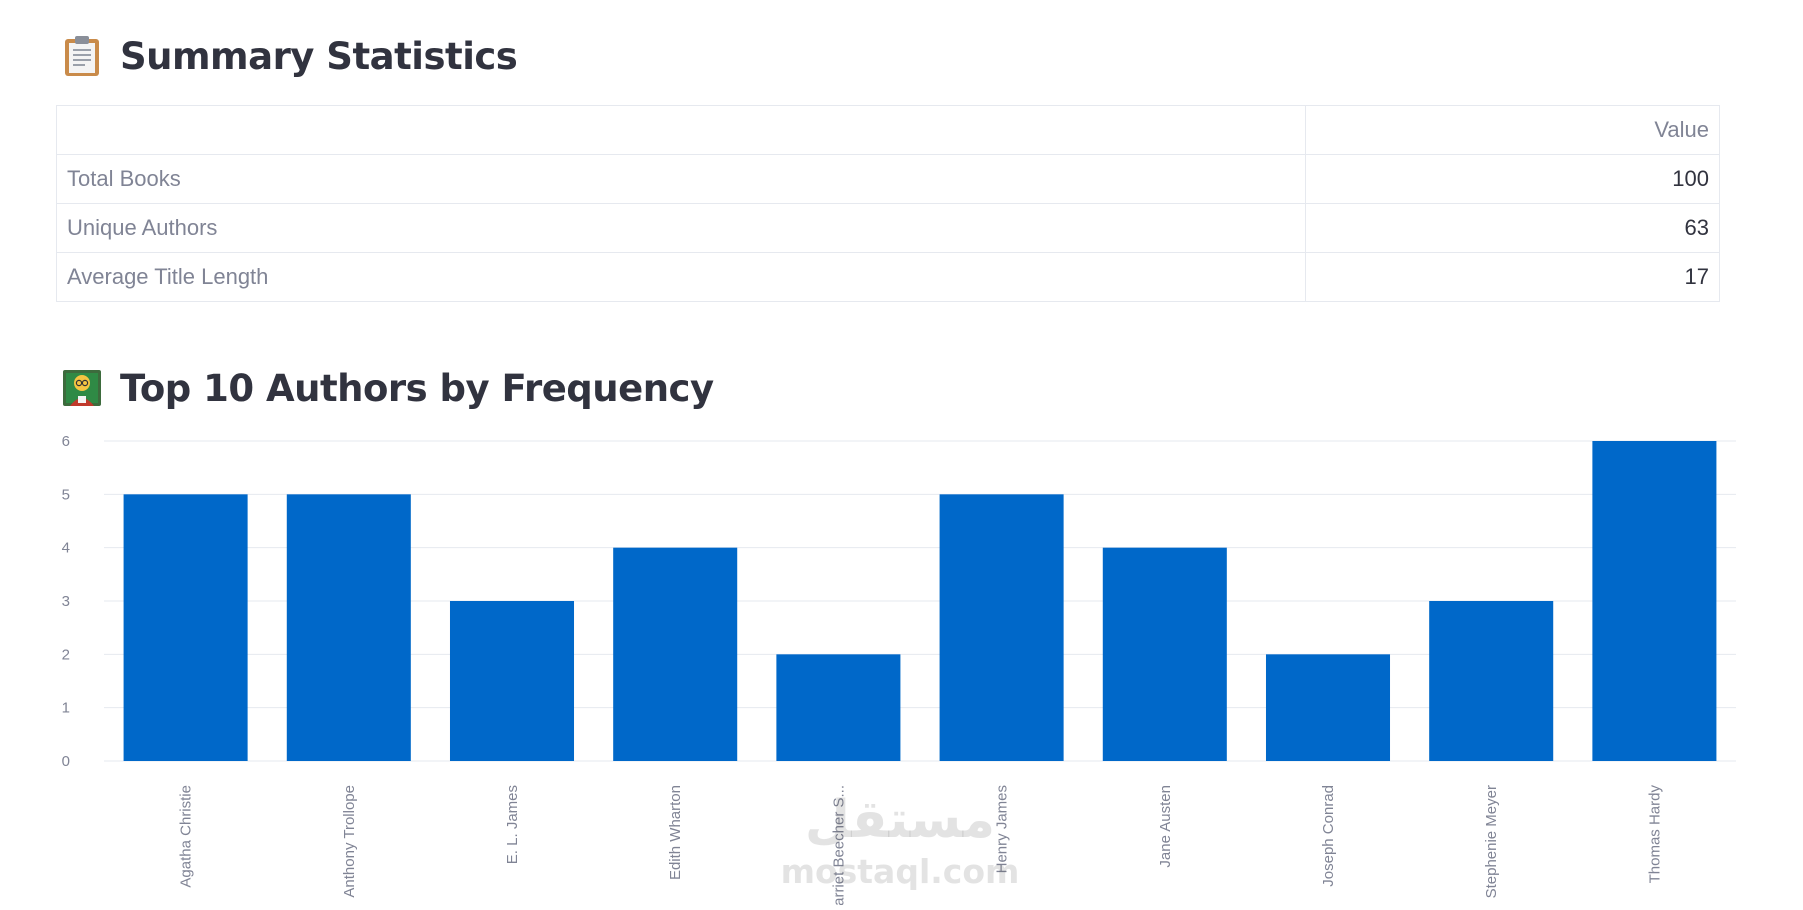  Describe the element at coordinates (681, 179) in the screenshot. I see `row-label: Total Books` at that location.